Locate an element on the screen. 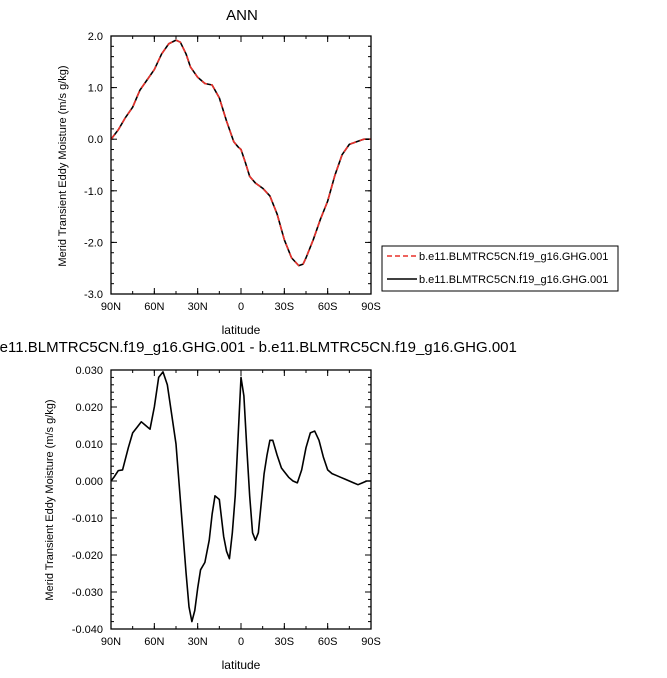 The width and height of the screenshot is (667, 678). y-tick-label: 0.000 is located at coordinates (89, 482).